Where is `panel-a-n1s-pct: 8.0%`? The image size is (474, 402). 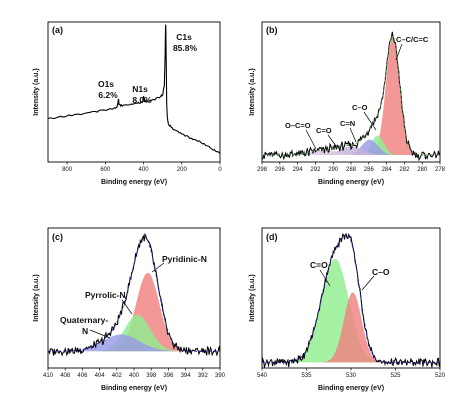 panel-a-n1s-pct: 8.0% is located at coordinates (142, 100).